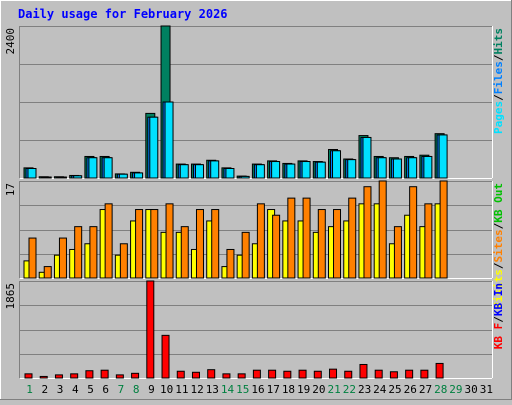  What do you see at coordinates (123, 14) in the screenshot?
I see `chart-title: Daily usage for February 2026` at bounding box center [123, 14].